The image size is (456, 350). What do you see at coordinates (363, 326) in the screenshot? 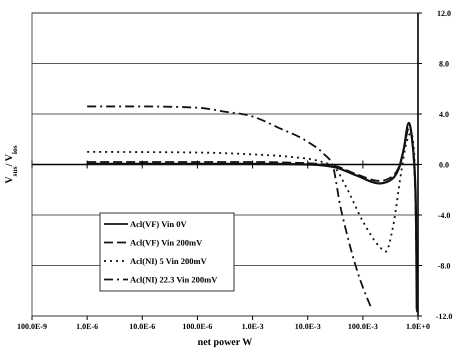
I see `x-tick-label: 100.0E-3` at bounding box center [363, 326].